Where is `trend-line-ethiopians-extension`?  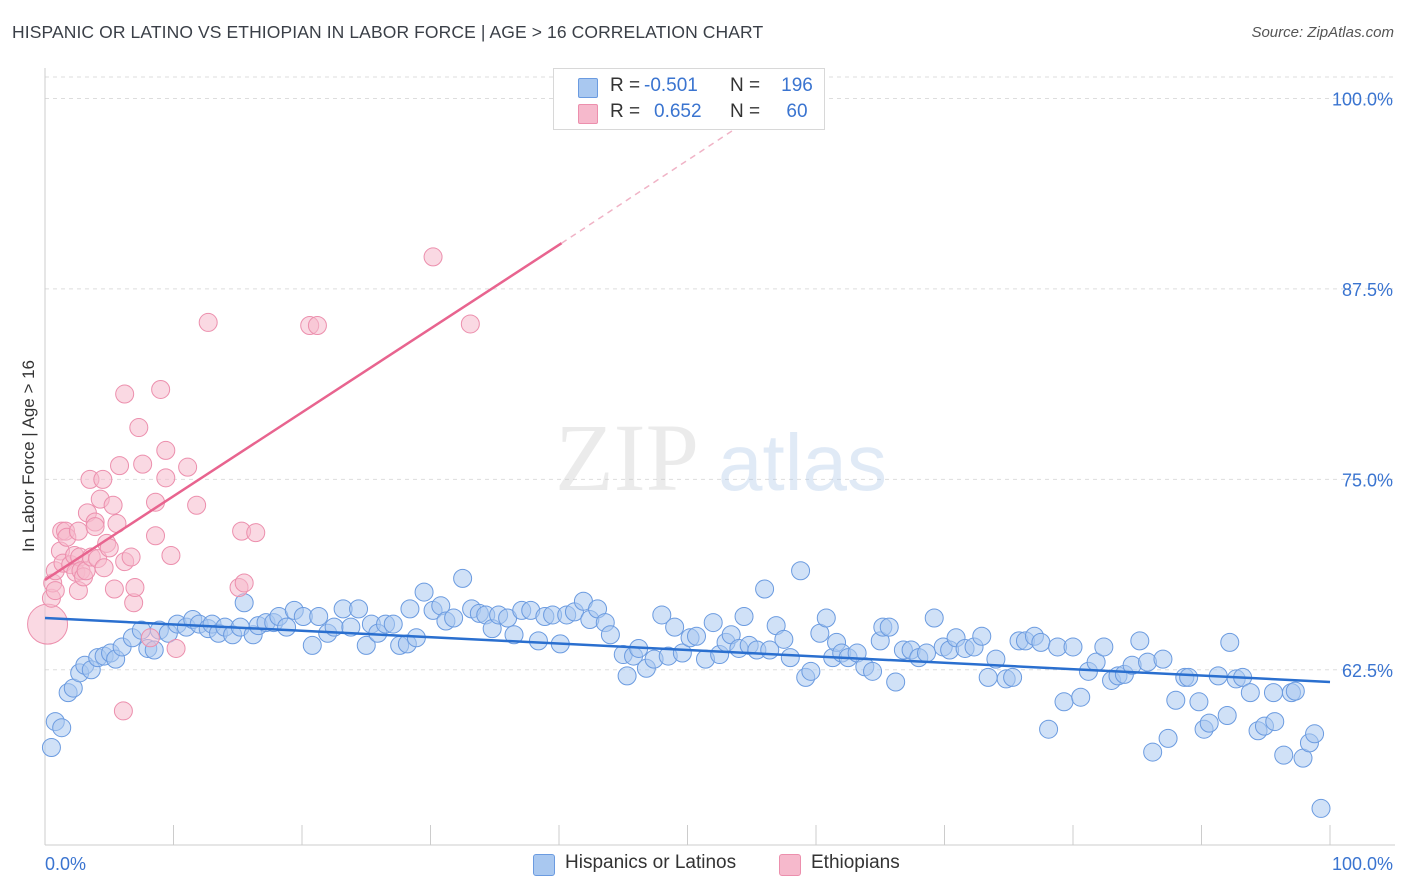
trend-line-ethiopians-extension is located at coordinates (660, 178).